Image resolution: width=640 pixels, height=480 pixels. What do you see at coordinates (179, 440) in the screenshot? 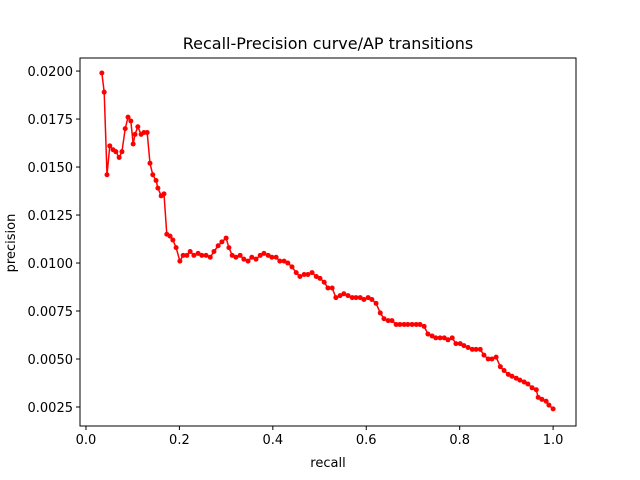
I see `x-tick-label: 0.2` at bounding box center [179, 440].